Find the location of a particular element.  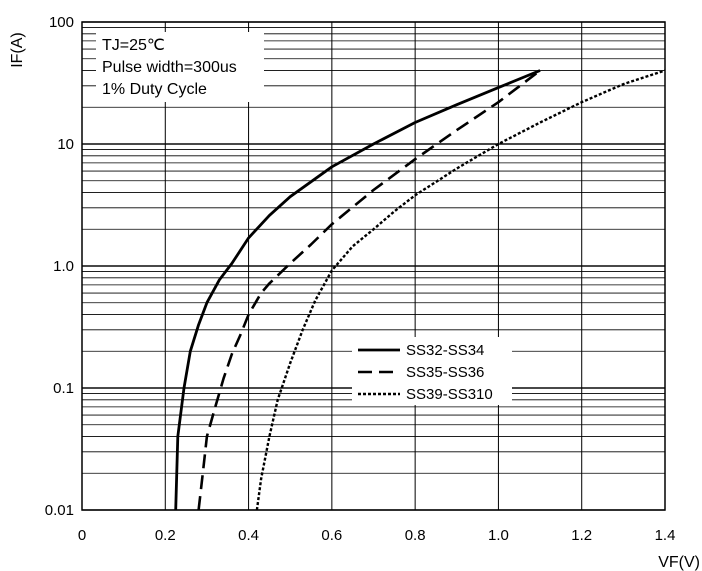

annotation-duty-cycle: 1% Duty Cycle is located at coordinates (154, 89).